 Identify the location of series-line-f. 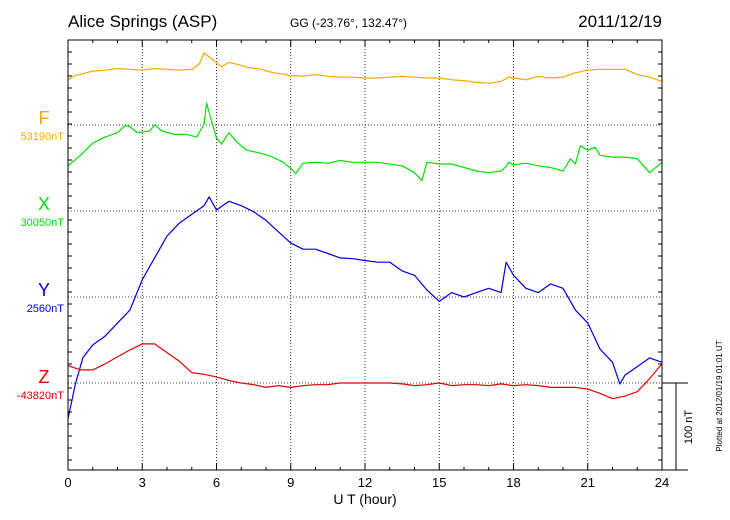
(365, 68).